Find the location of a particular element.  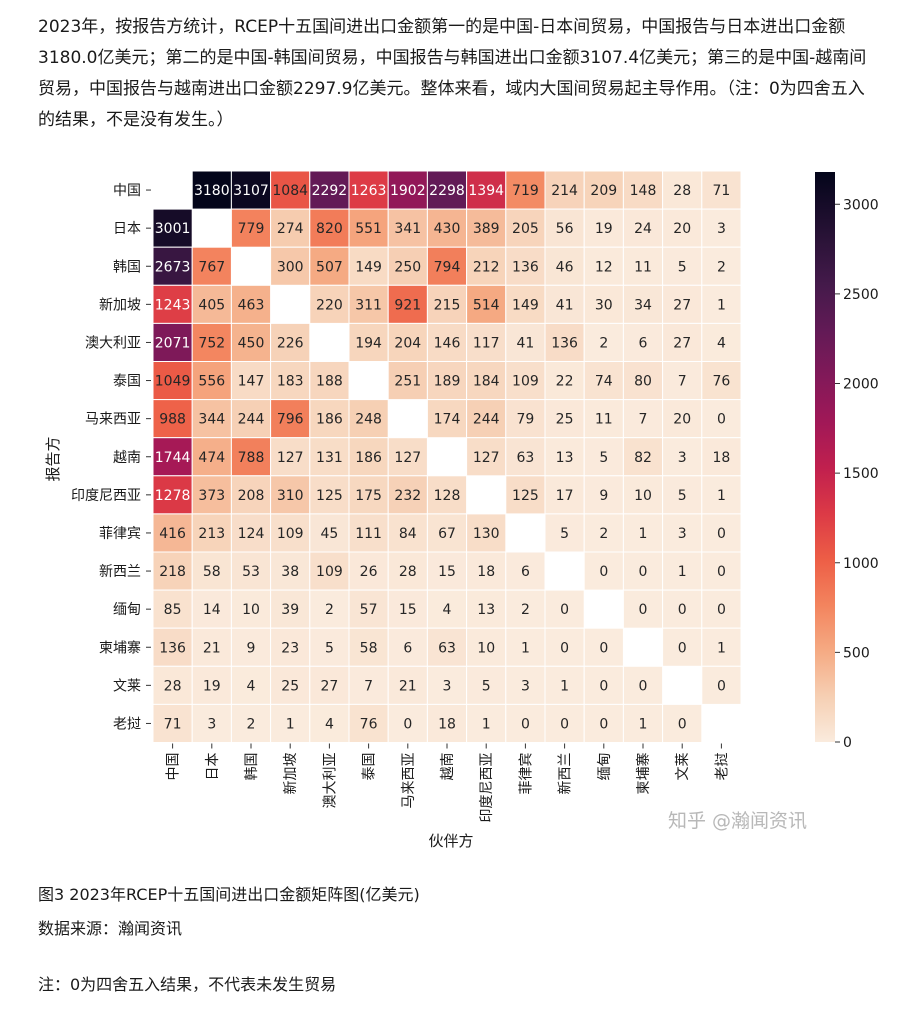

cell-value-label: 1084 is located at coordinates (290, 191).